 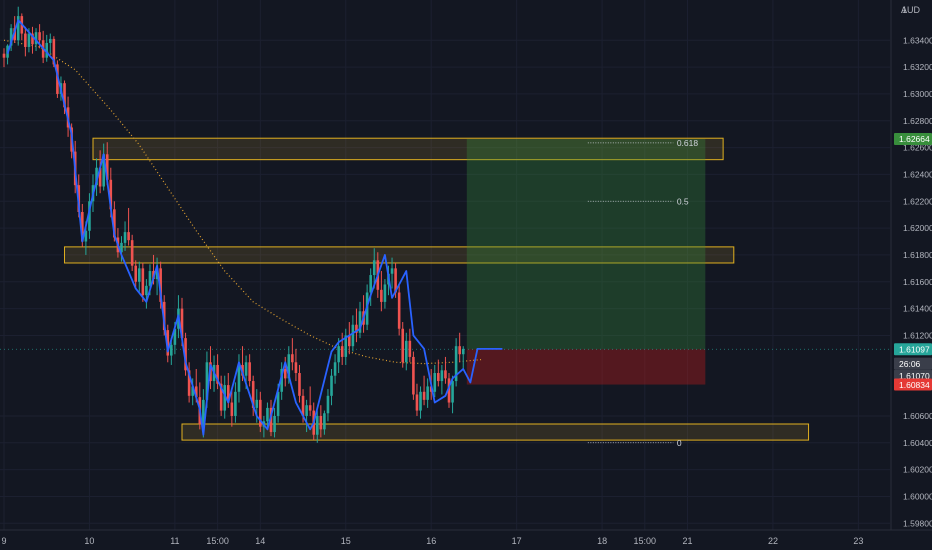 I want to click on time-tick-label: 17, so click(x=517, y=541).